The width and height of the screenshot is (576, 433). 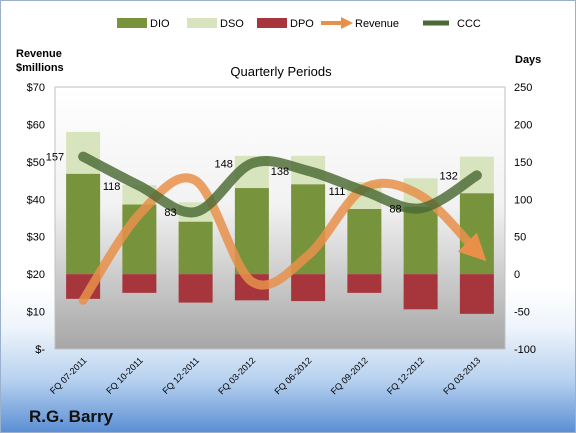 What do you see at coordinates (224, 164) in the screenshot?
I see `ccc-data-label: 148` at bounding box center [224, 164].